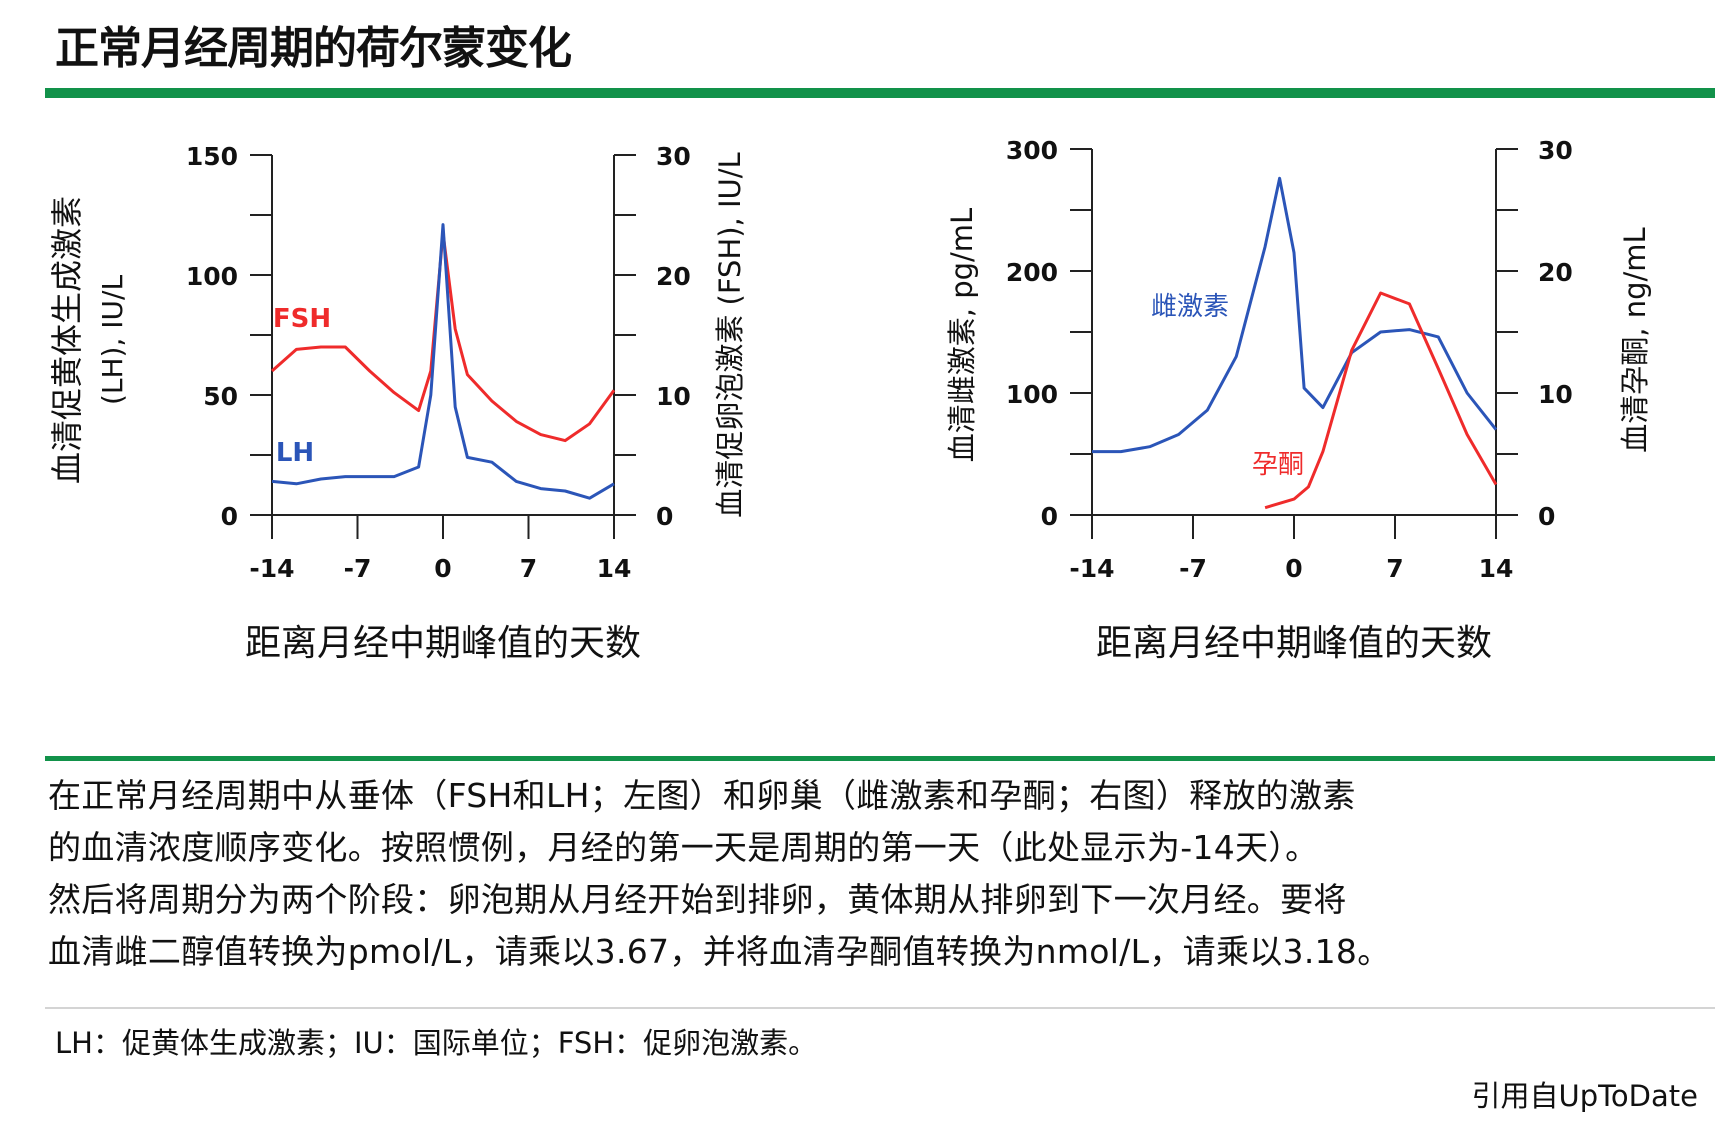  Describe the element at coordinates (880, 1008) in the screenshot. I see `footnote-divider` at that location.